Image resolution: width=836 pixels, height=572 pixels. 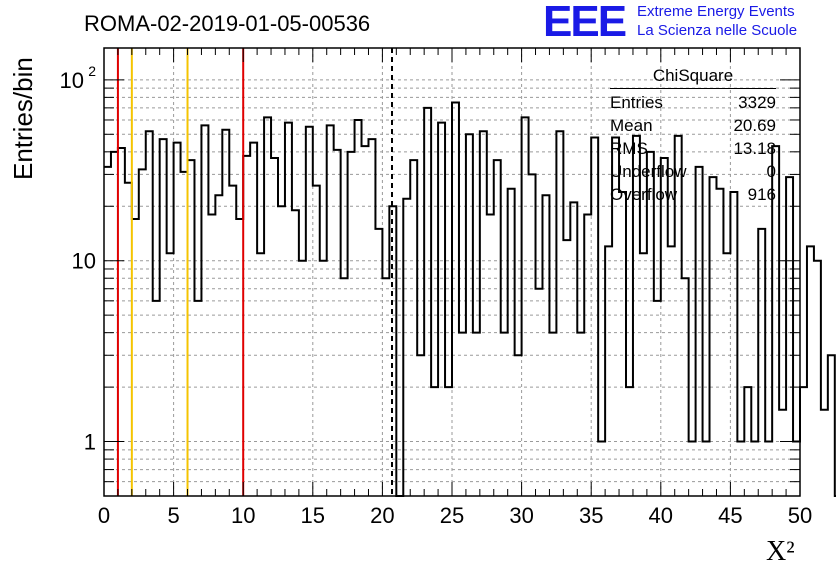 I want to click on stats-value: 0, so click(x=771, y=171).